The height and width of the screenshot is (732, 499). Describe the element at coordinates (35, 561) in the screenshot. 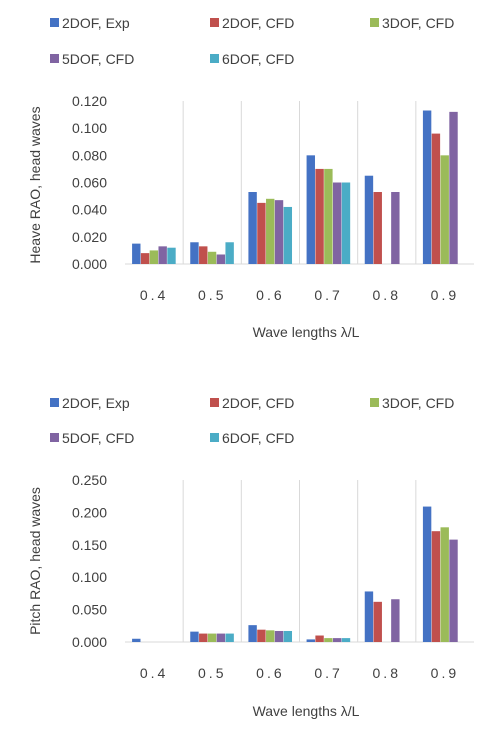

I see `pitch-y-axis-title: Pitch RAO, head waves` at that location.